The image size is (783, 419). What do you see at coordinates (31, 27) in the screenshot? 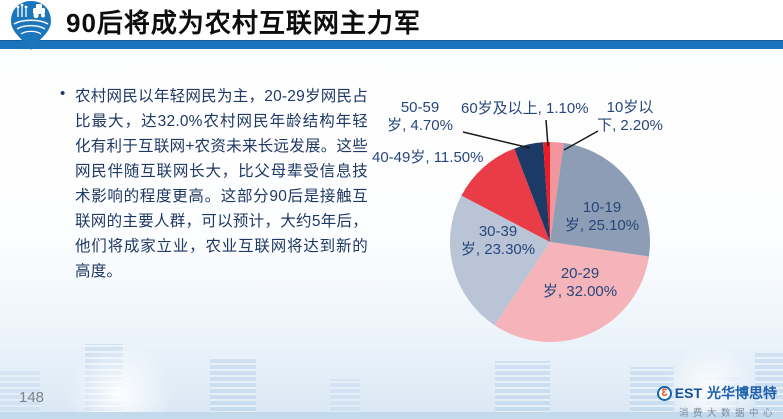
I see `farm-balloon-logo-icon` at bounding box center [31, 27].